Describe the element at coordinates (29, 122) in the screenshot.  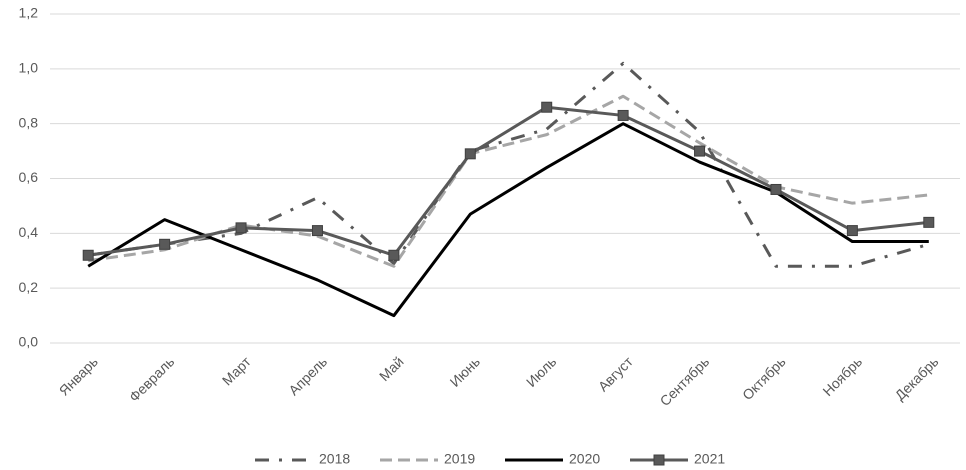
I see `y-tick-label: 0,8` at that location.